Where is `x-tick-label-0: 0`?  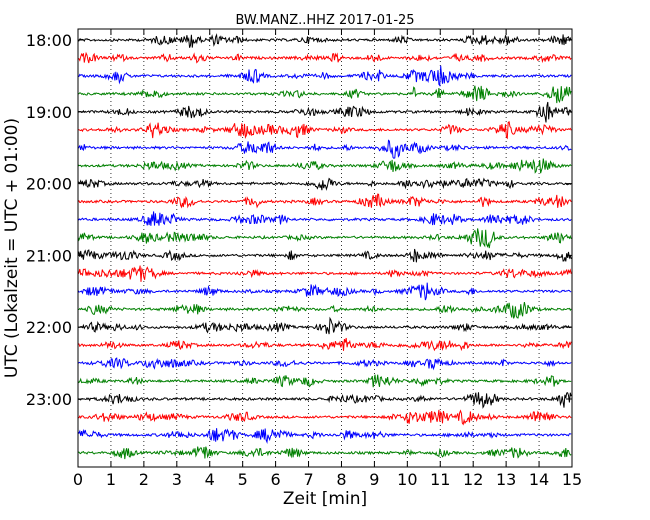
x-tick-label-0: 0 is located at coordinates (78, 479).